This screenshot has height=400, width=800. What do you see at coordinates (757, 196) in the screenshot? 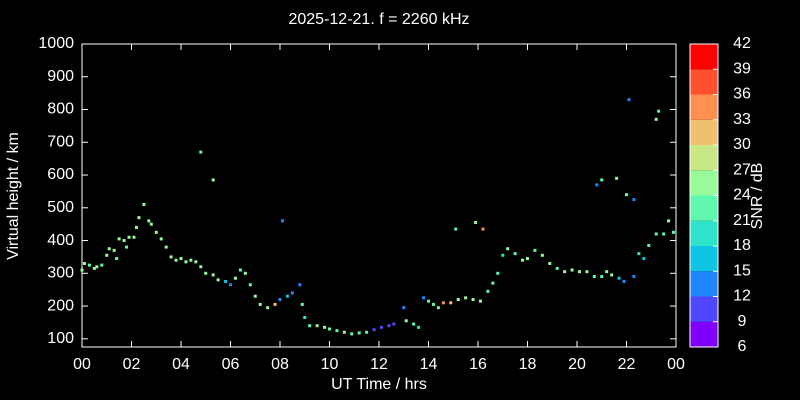
I see `colorbar-label: SNR / dB` at bounding box center [757, 196].